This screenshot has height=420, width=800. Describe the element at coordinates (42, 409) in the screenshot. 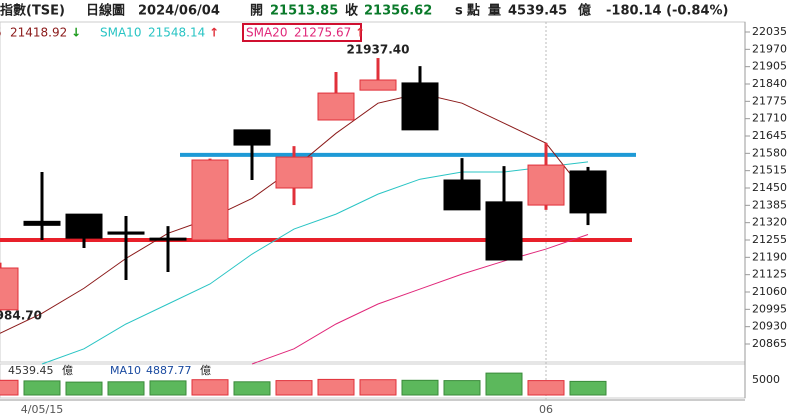

I see `x-tick-label: 4/05/15` at that location.